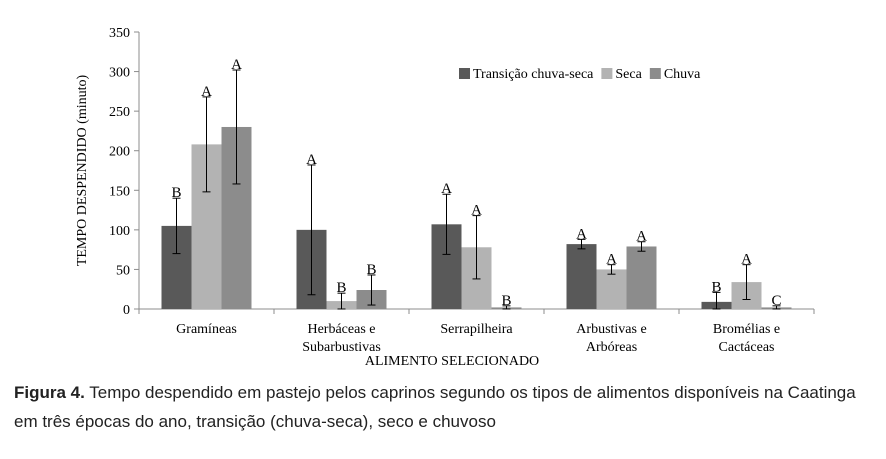  Describe the element at coordinates (682, 74) in the screenshot. I see `legend-label: Chuva` at that location.